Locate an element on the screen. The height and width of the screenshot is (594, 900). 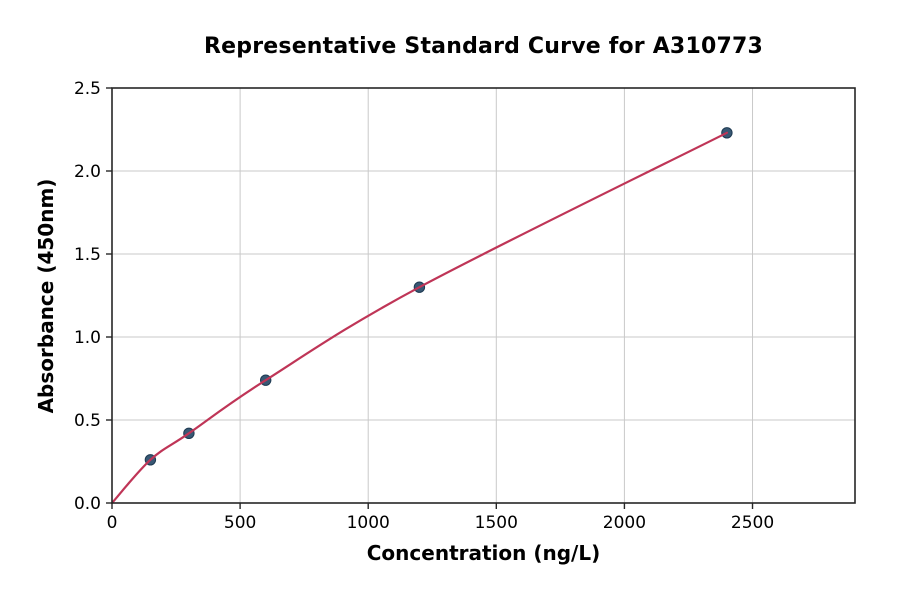
y-tick-label: 0.5 is located at coordinates (87, 421).